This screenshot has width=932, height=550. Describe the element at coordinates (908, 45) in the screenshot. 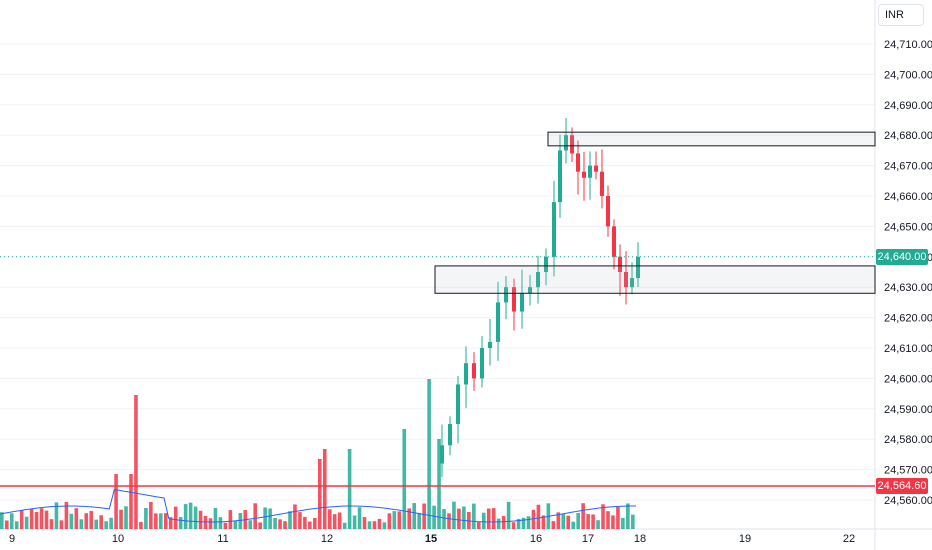

I see `price-axis-label: 24,710.00` at that location.